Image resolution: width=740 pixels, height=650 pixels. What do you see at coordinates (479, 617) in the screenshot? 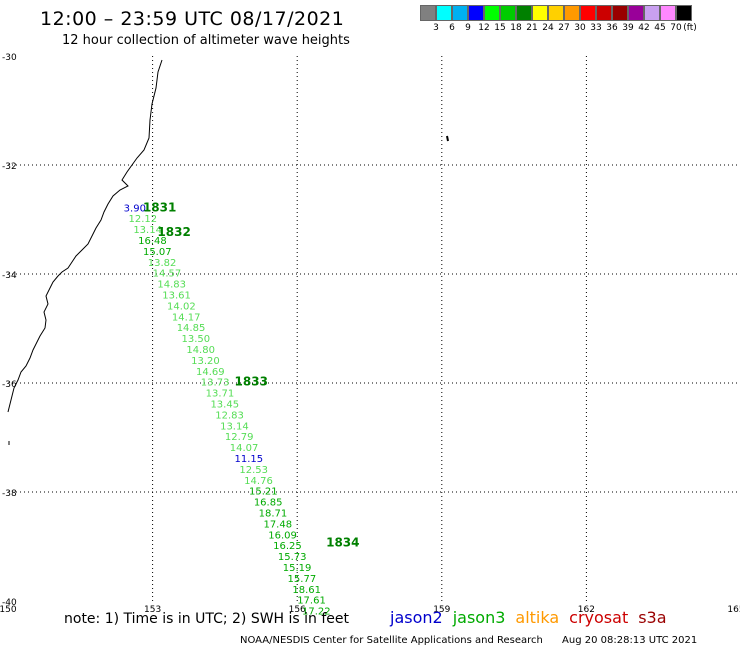
I see `satellite-jason3: jason3` at bounding box center [479, 617].